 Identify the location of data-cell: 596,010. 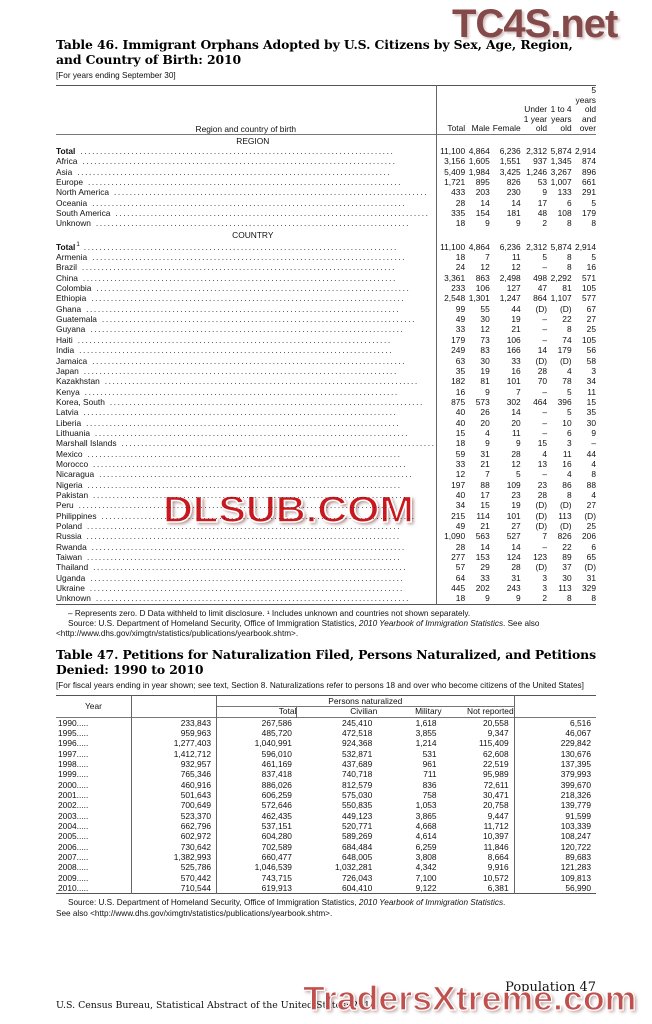
(256, 753).